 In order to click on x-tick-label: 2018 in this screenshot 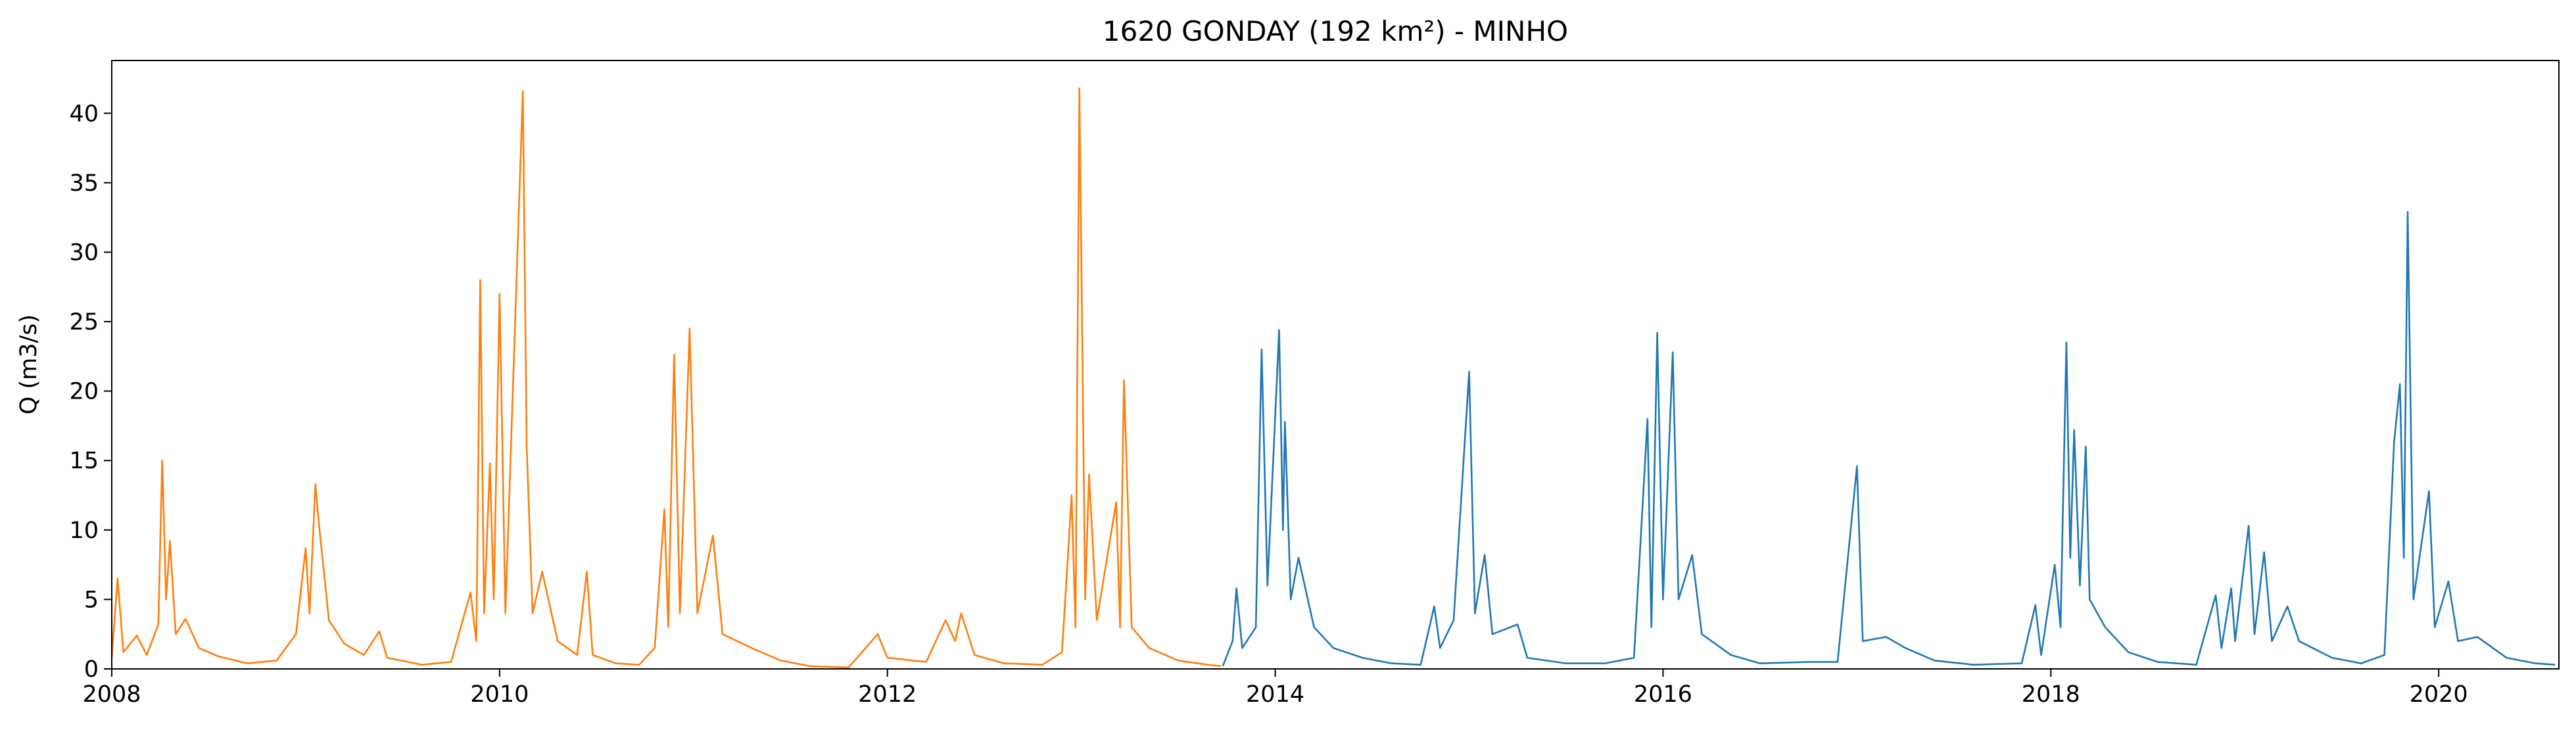, I will do `click(2051, 694)`.